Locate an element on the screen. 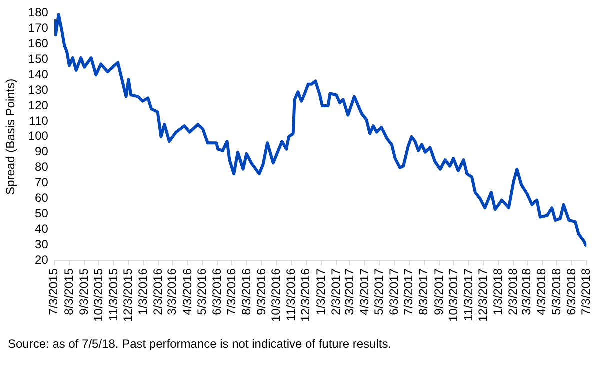  y-tick-label: 90 is located at coordinates (42, 151).